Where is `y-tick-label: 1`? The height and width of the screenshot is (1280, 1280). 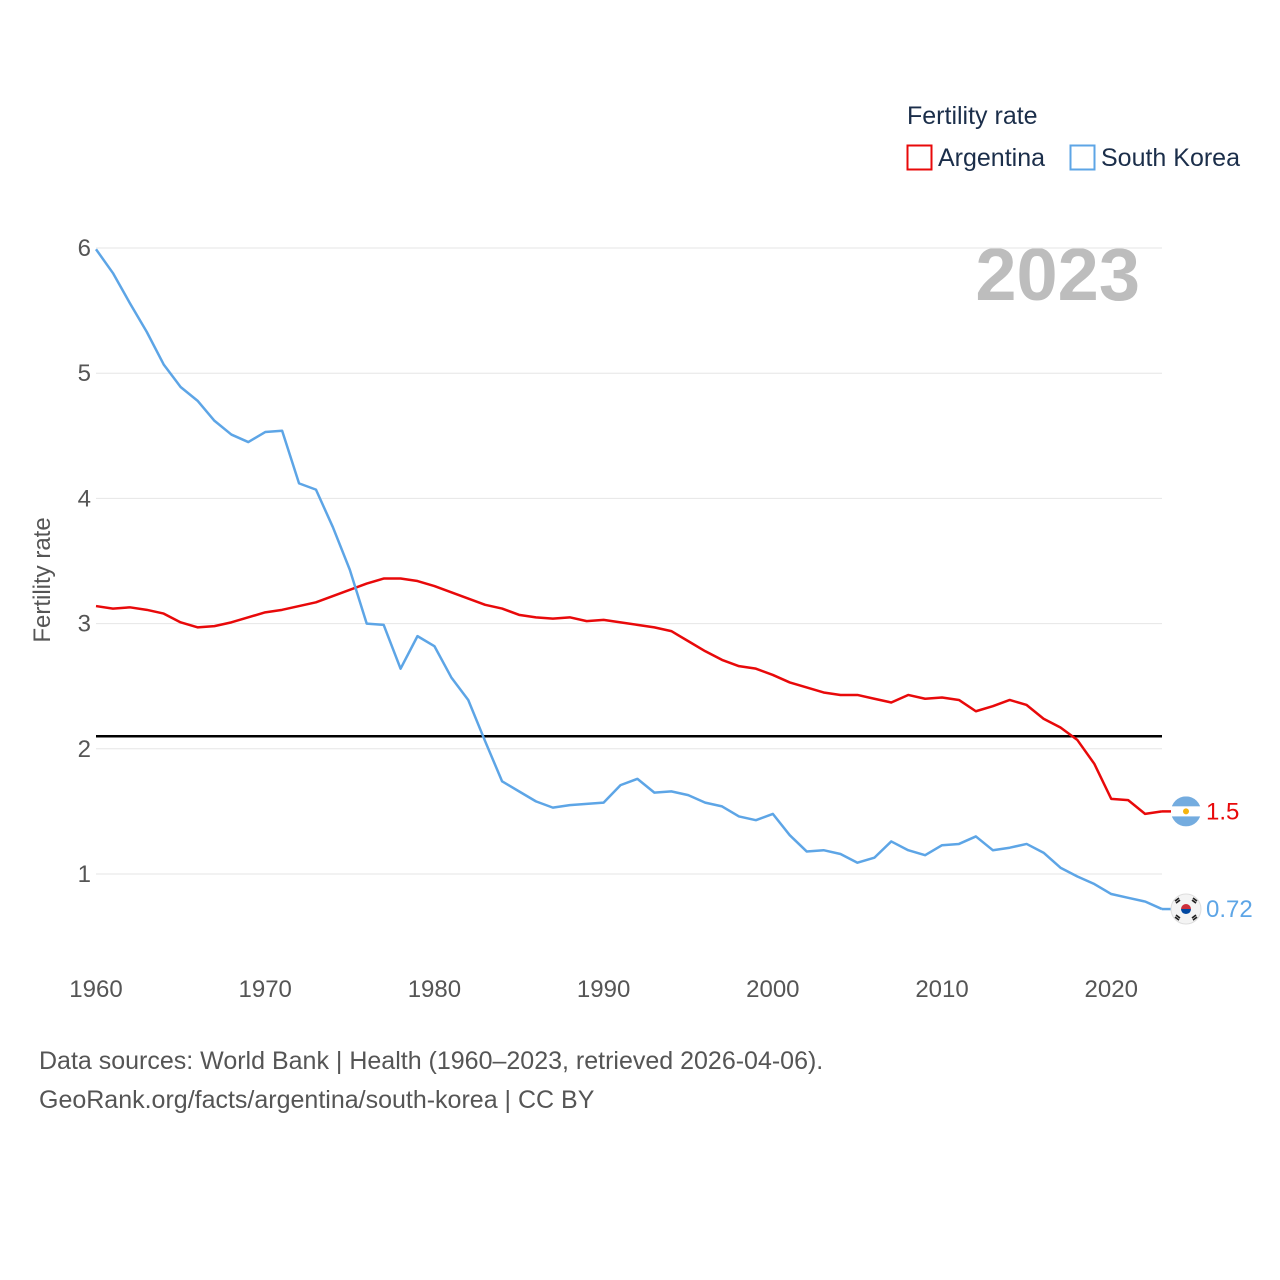
y-tick-label: 1 is located at coordinates (84, 874).